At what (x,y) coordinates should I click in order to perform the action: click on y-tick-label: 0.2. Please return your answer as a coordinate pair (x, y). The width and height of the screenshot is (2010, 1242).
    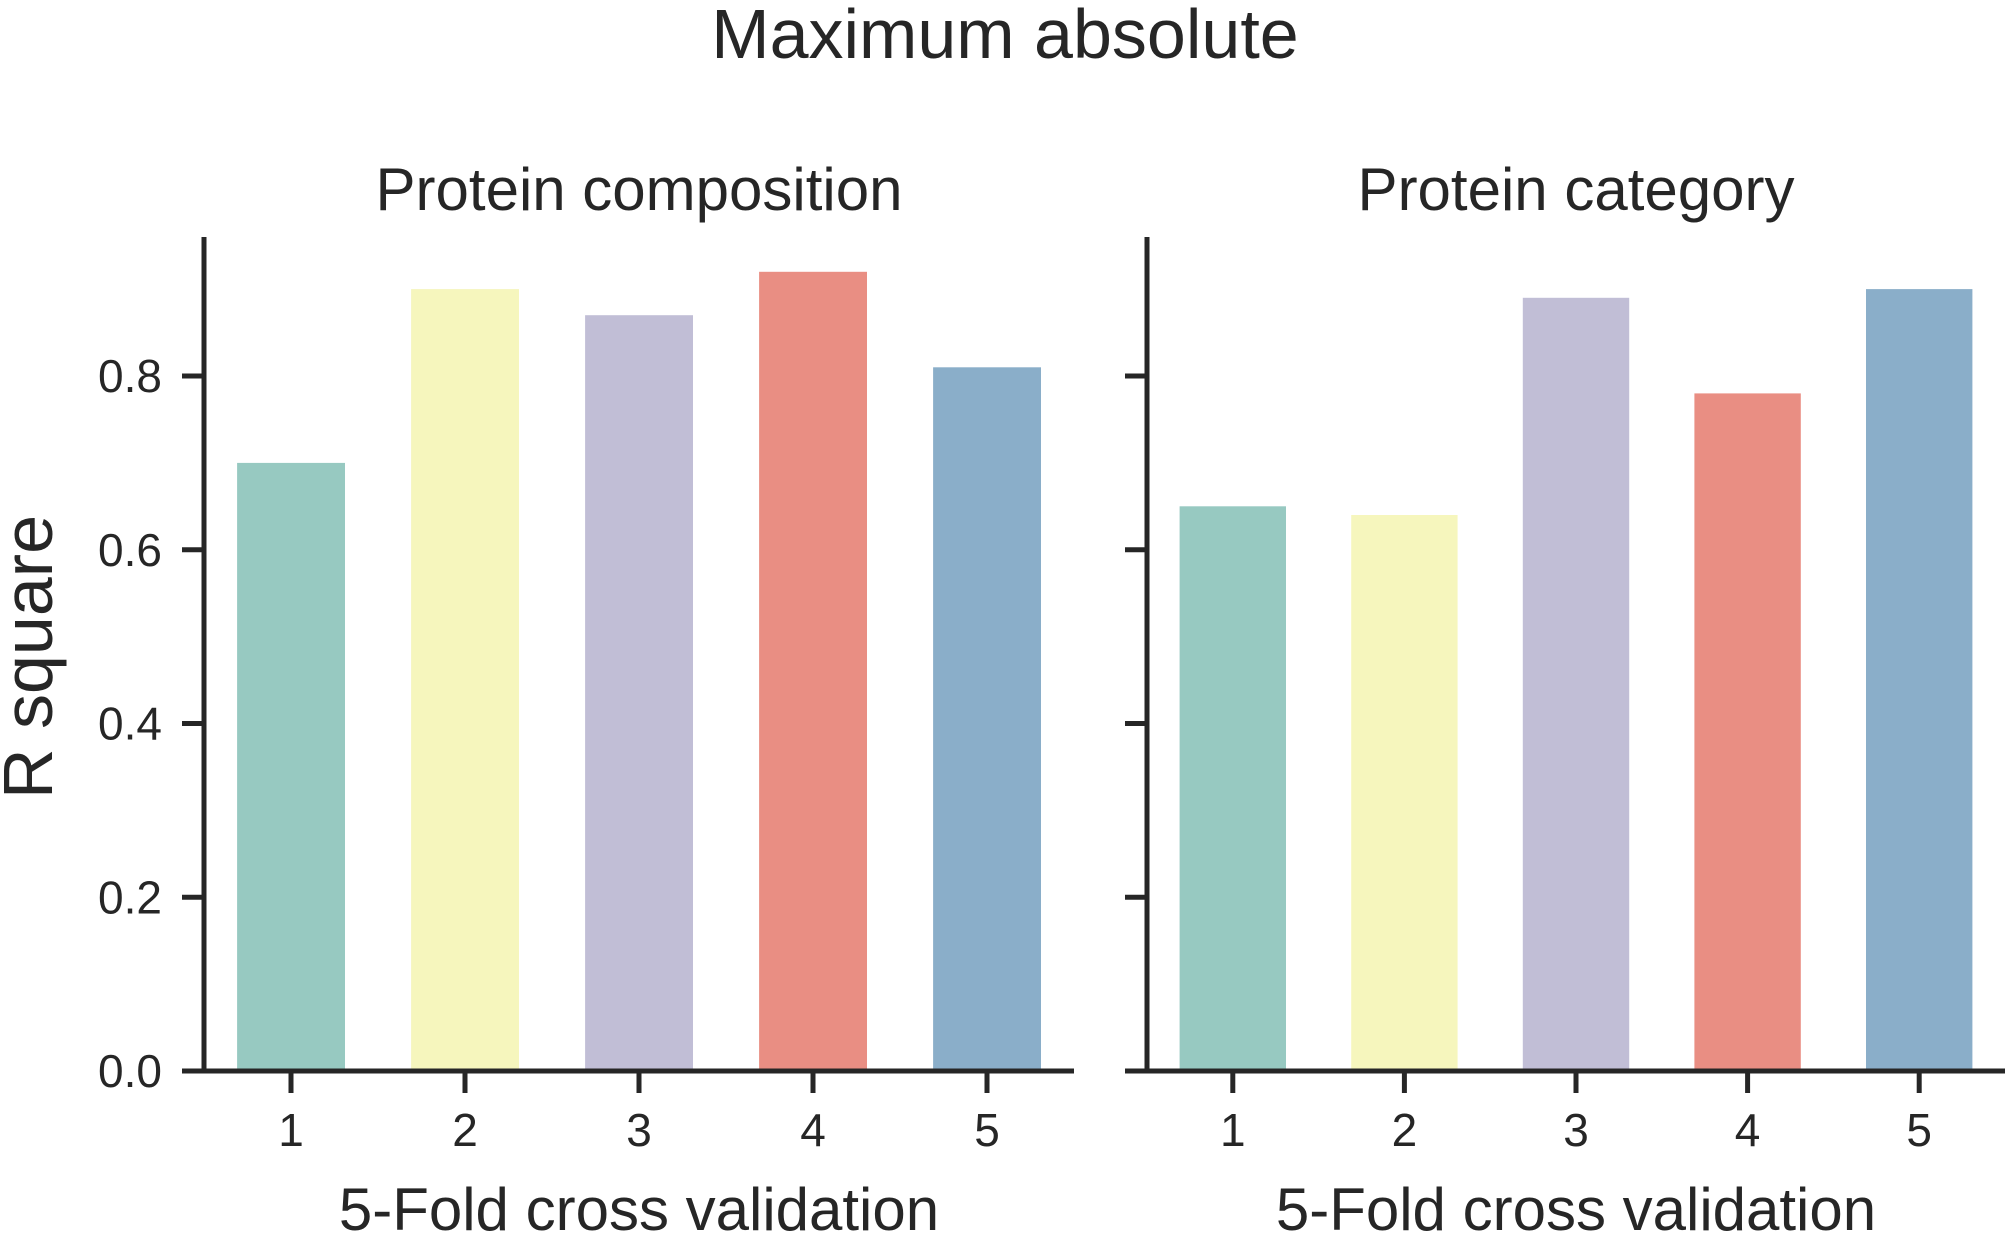
    Looking at the image, I should click on (130, 897).